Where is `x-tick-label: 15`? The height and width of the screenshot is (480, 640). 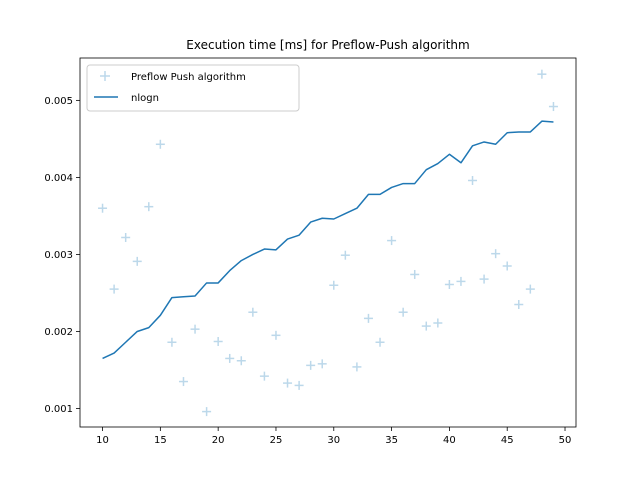 x-tick-label: 15 is located at coordinates (160, 440).